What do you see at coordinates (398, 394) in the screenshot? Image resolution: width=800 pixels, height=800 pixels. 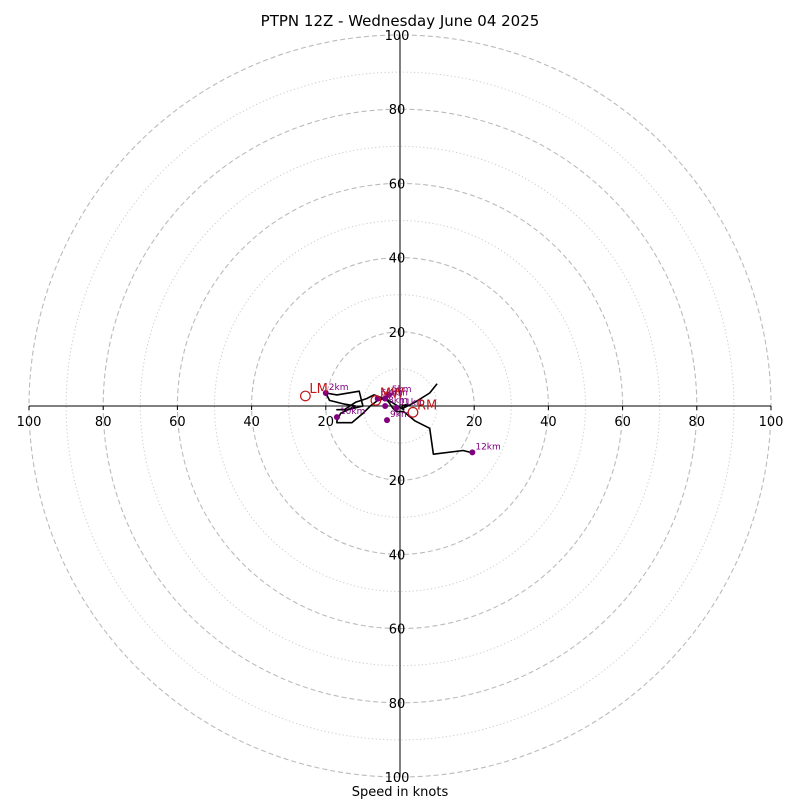 I see `height-label-4km: 4km` at bounding box center [398, 394].